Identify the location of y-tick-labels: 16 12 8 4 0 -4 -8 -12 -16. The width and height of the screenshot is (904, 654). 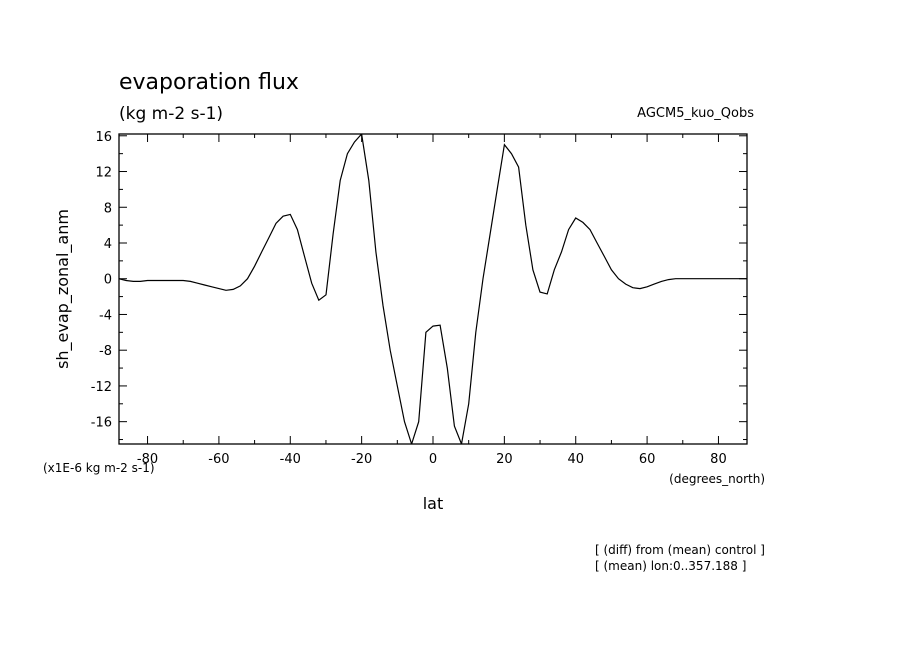
(101, 280).